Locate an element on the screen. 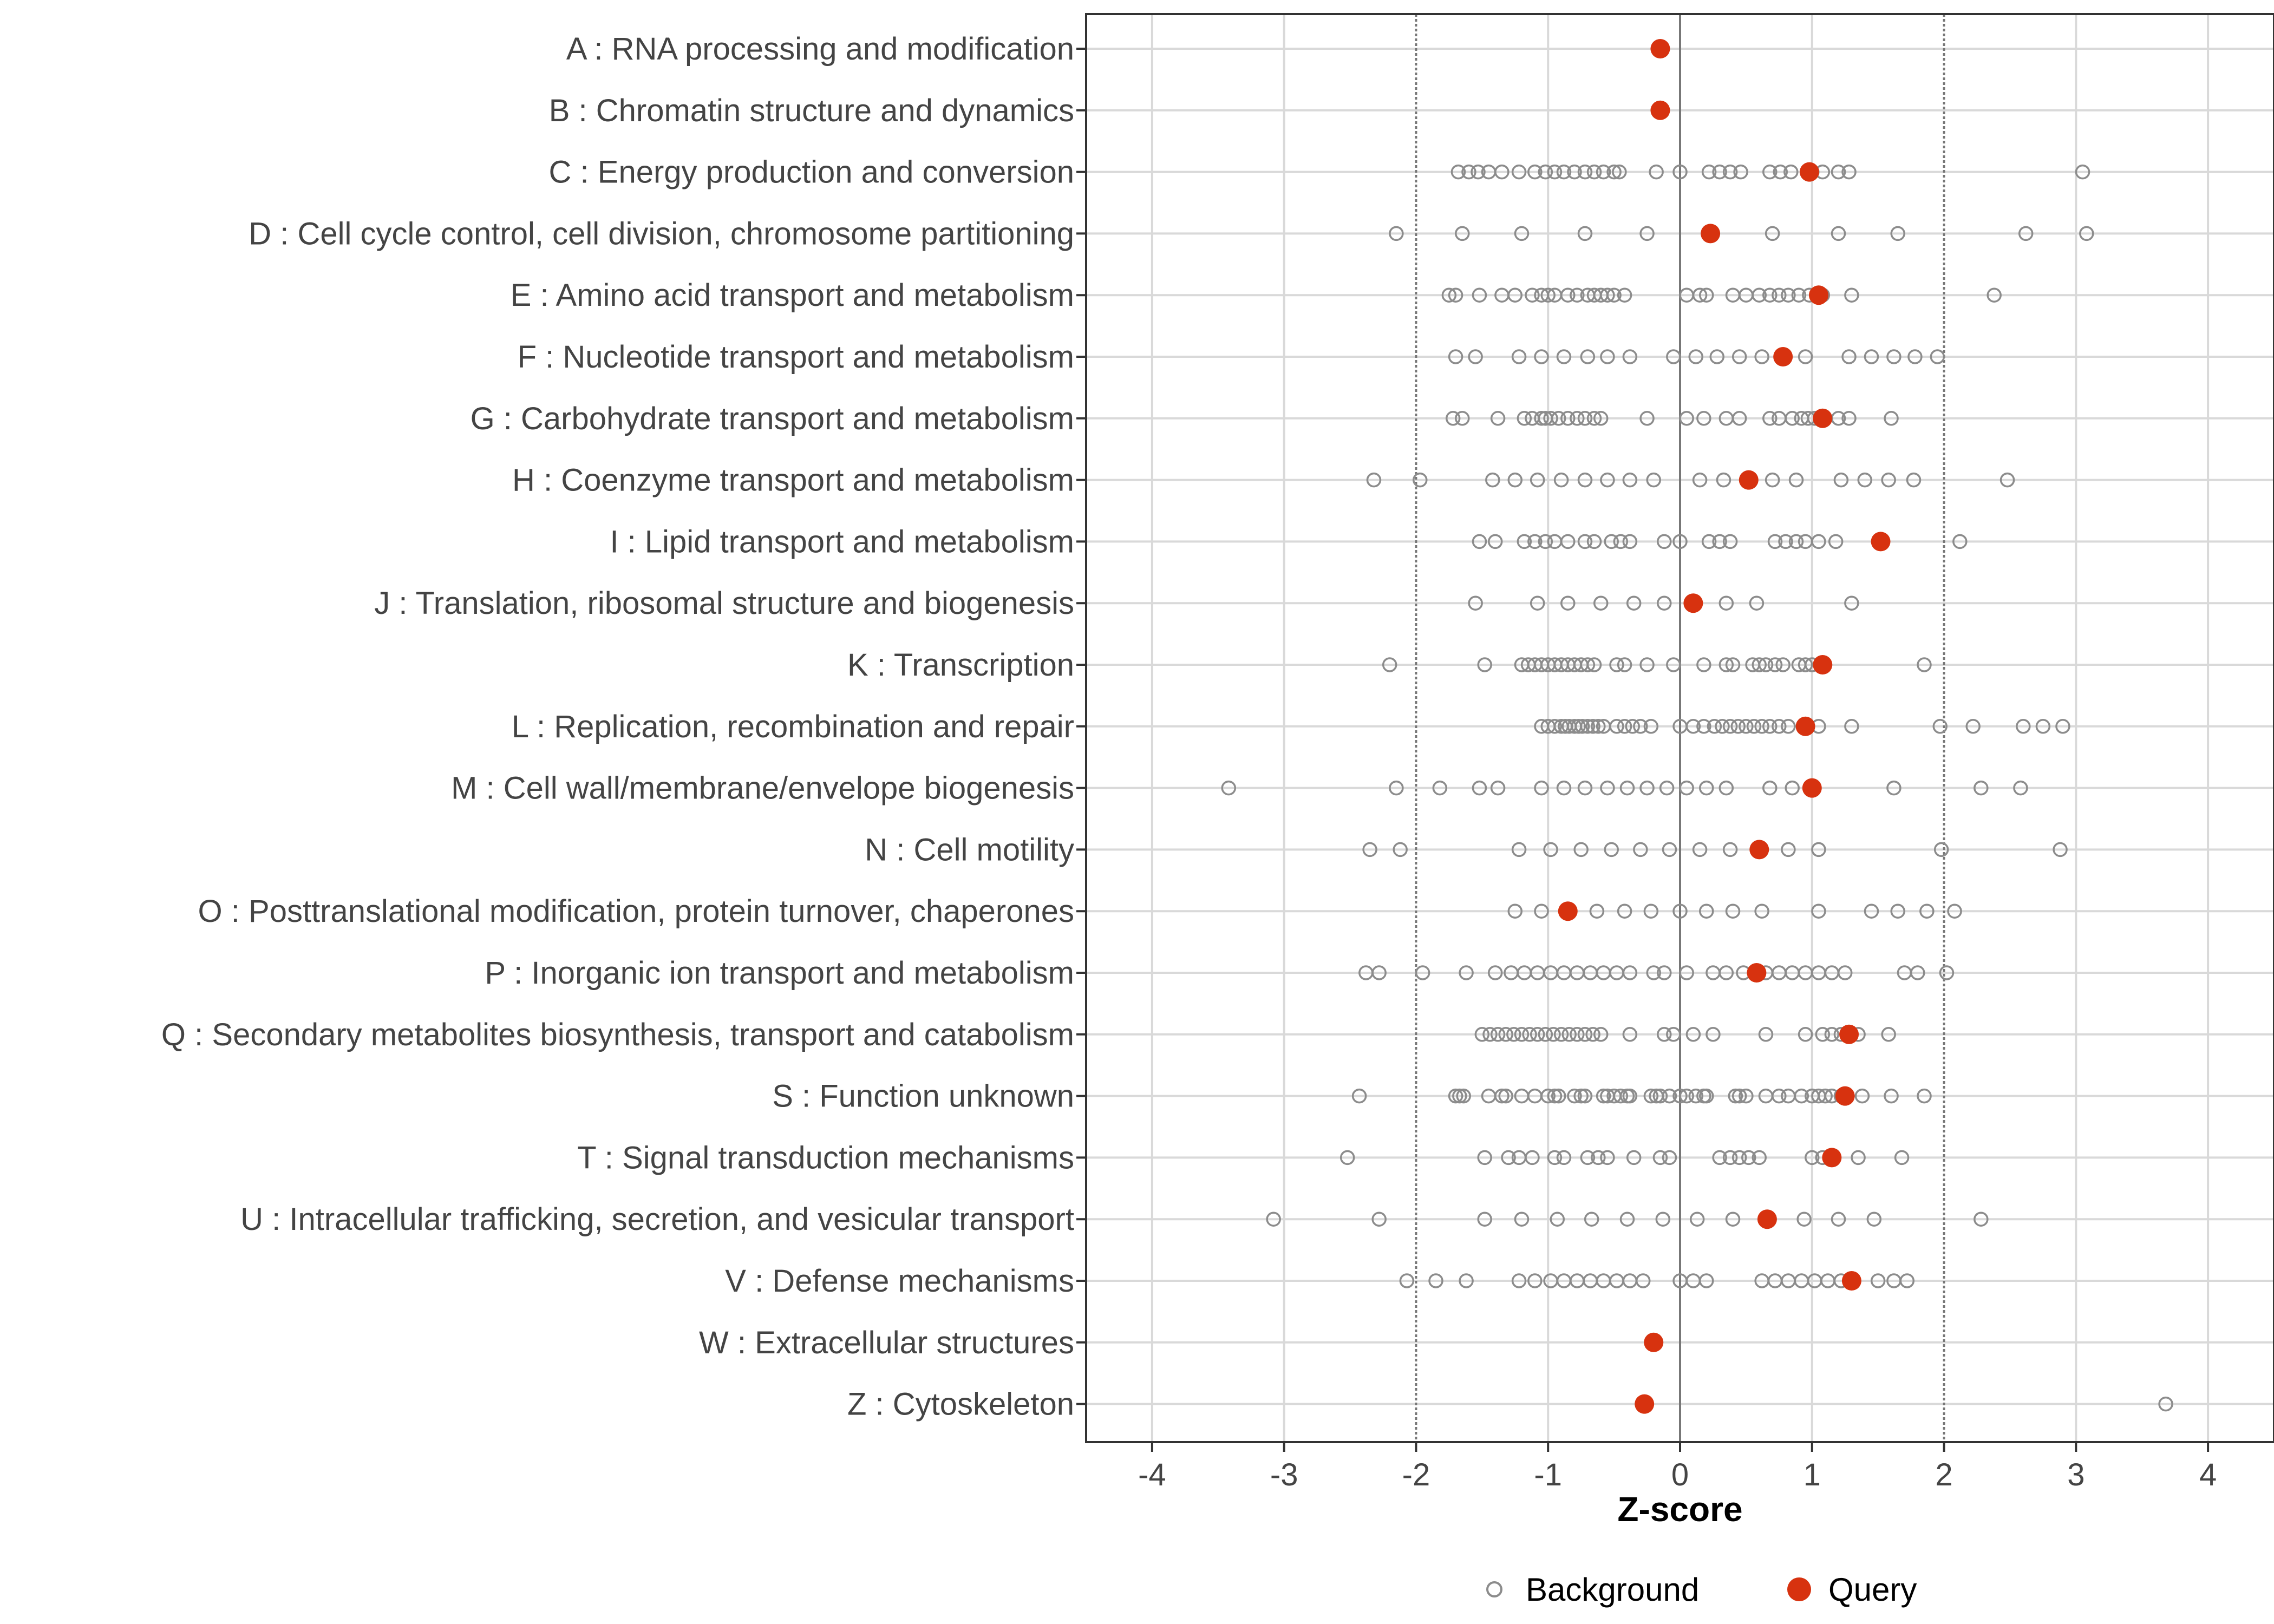 The height and width of the screenshot is (1624, 2274). category-label: B : Chromatin structure and dynamics is located at coordinates (812, 111).